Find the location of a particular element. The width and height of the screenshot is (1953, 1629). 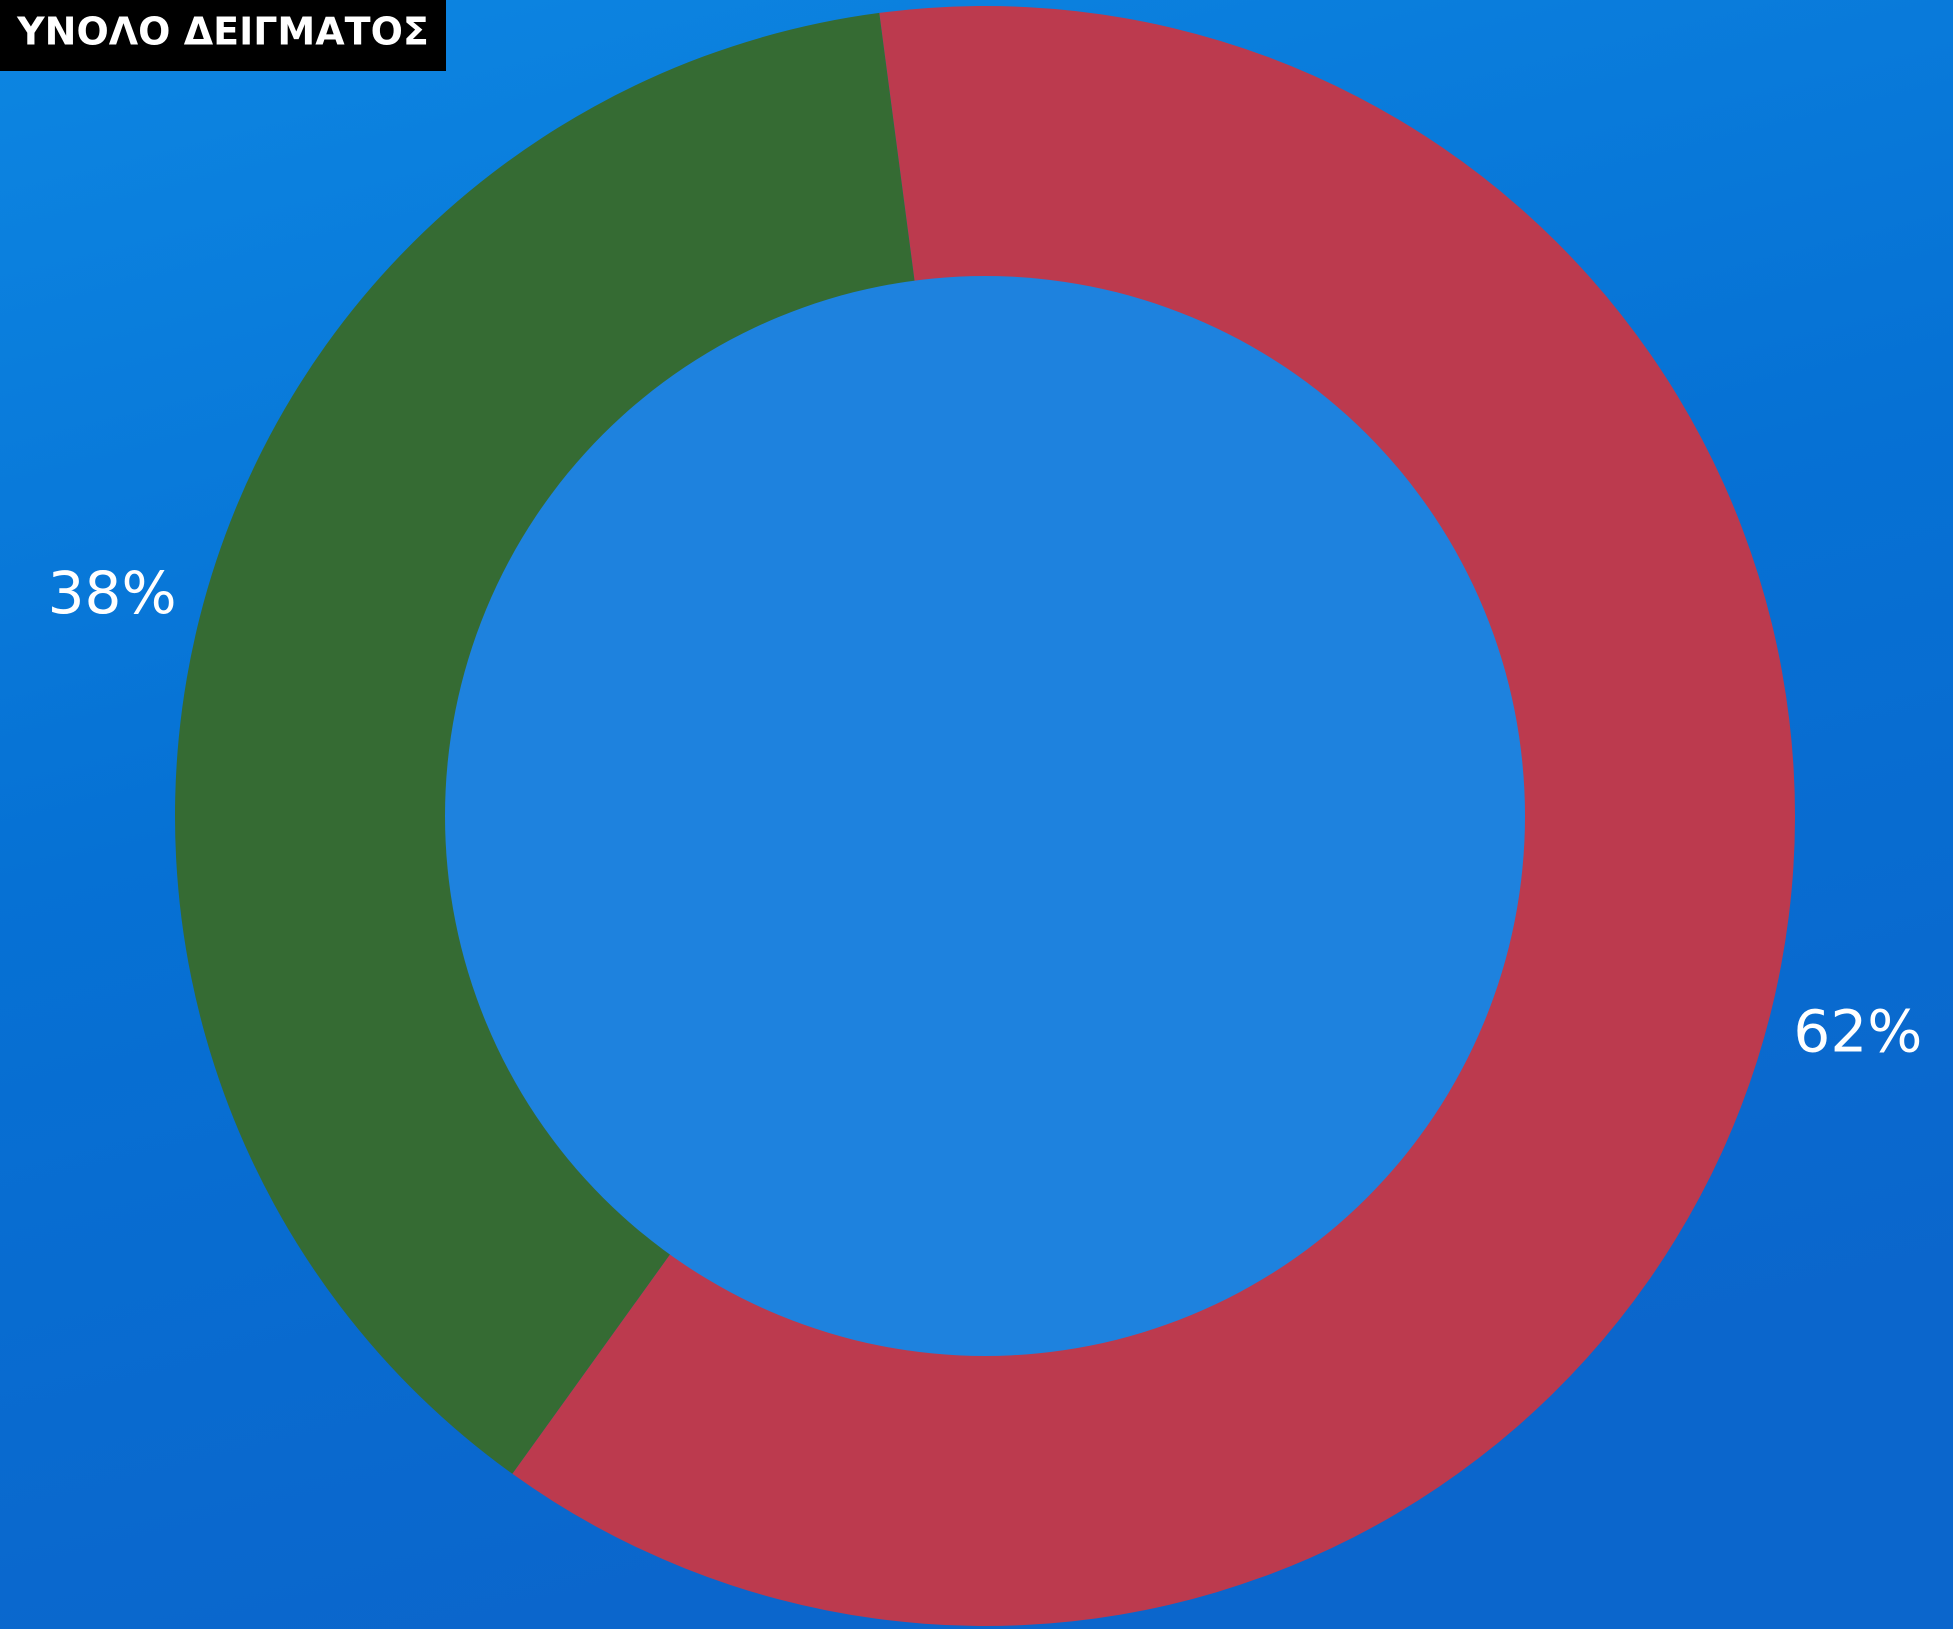

title-box is located at coordinates (223, 35).